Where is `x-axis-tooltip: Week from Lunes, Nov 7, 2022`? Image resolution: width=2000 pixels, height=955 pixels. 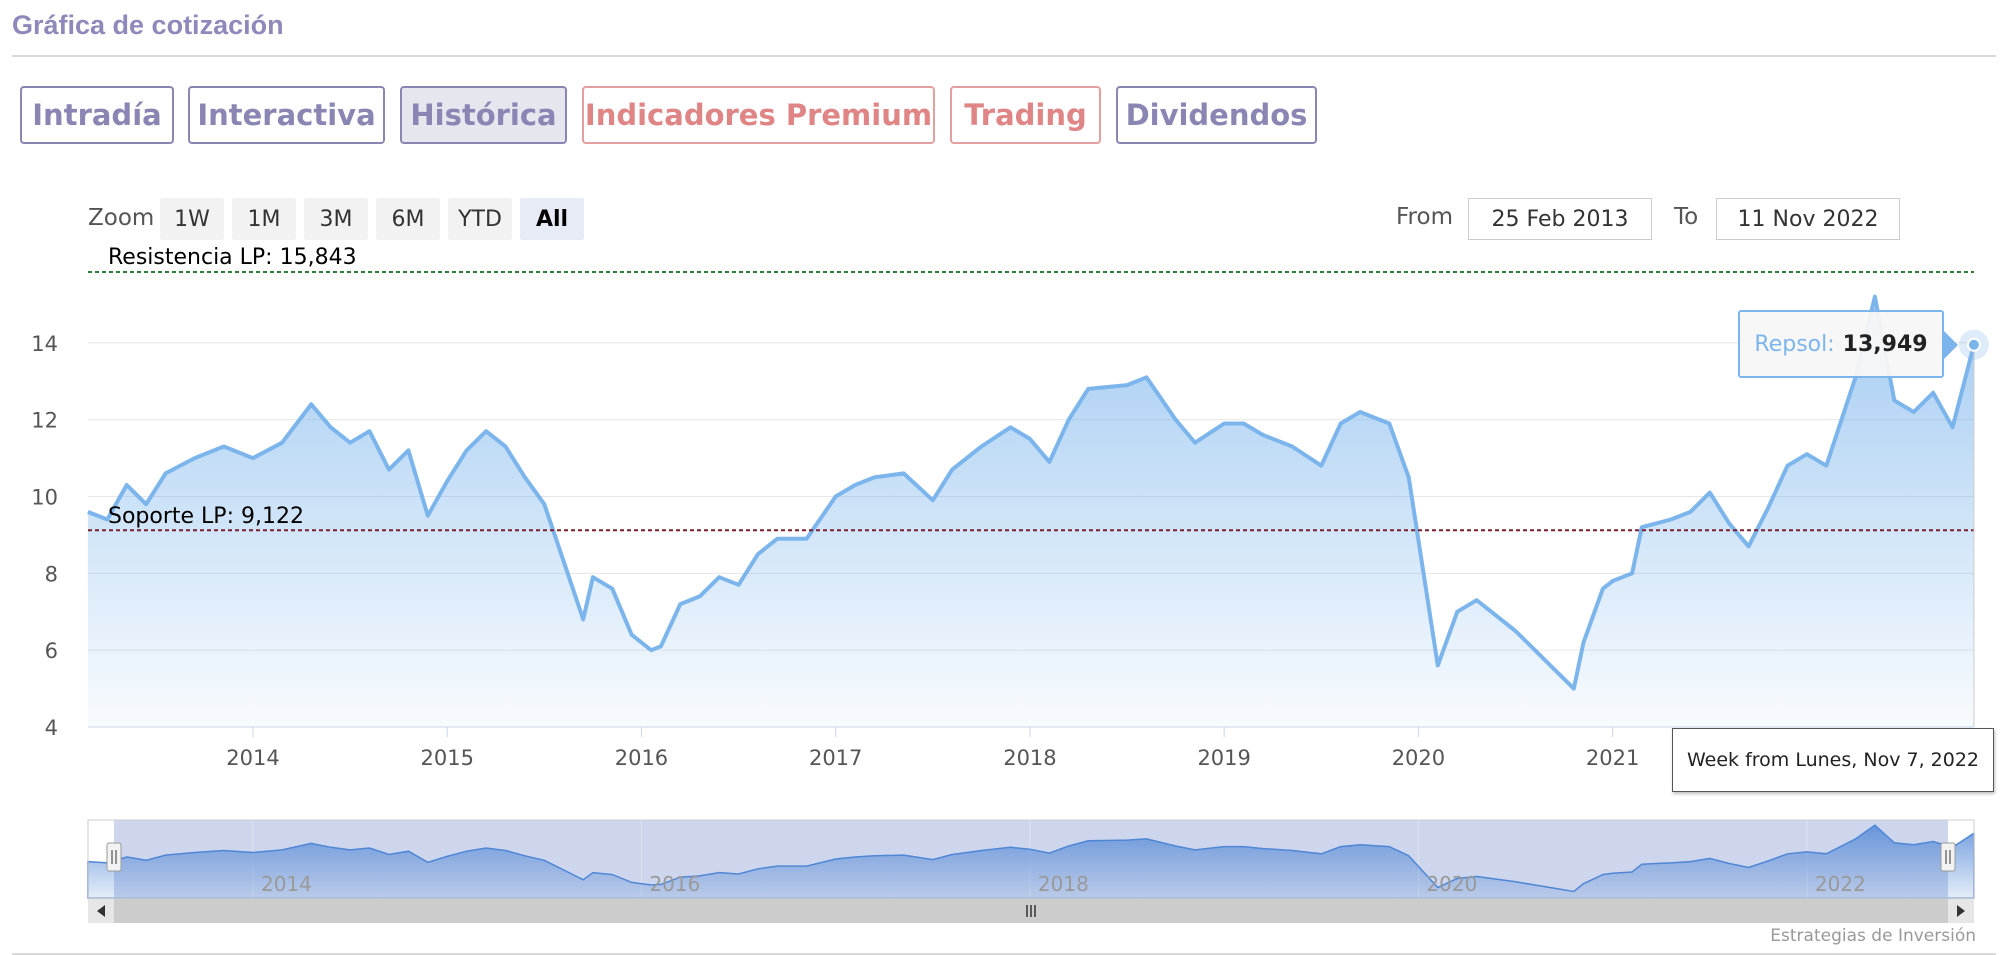
x-axis-tooltip: Week from Lunes, Nov 7, 2022 is located at coordinates (1833, 760).